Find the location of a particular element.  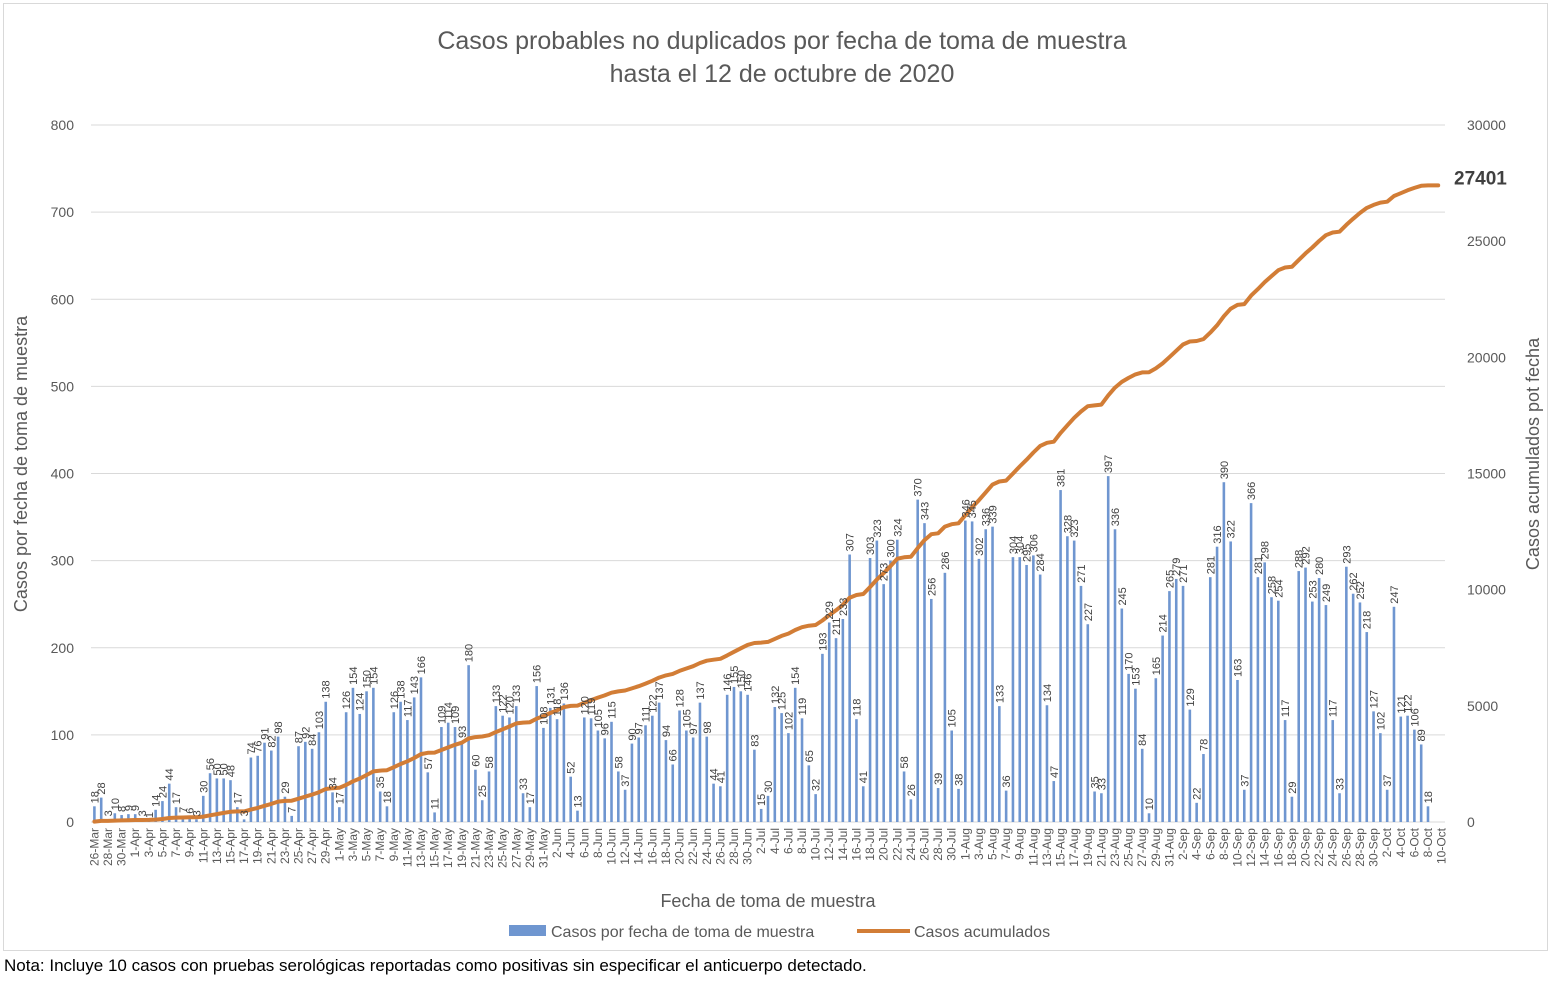

data-label: 41 is located at coordinates (721, 777).